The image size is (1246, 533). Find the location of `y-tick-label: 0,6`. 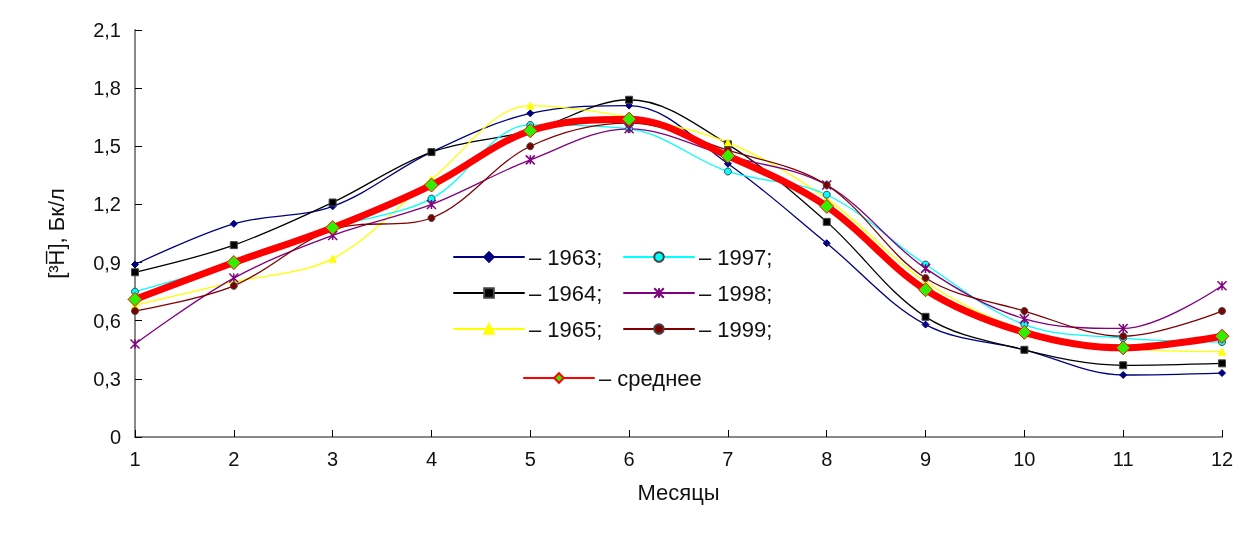

y-tick-label: 0,6 is located at coordinates (107, 320).